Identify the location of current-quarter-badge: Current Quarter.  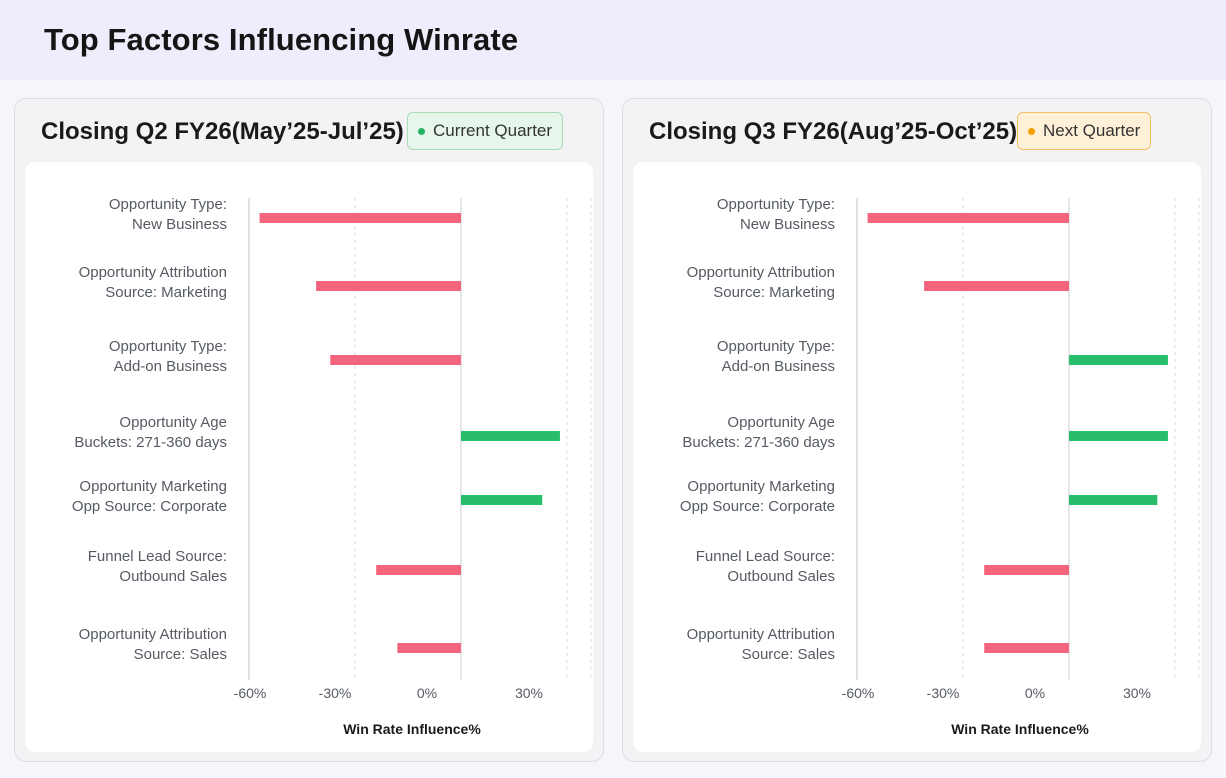
(485, 131).